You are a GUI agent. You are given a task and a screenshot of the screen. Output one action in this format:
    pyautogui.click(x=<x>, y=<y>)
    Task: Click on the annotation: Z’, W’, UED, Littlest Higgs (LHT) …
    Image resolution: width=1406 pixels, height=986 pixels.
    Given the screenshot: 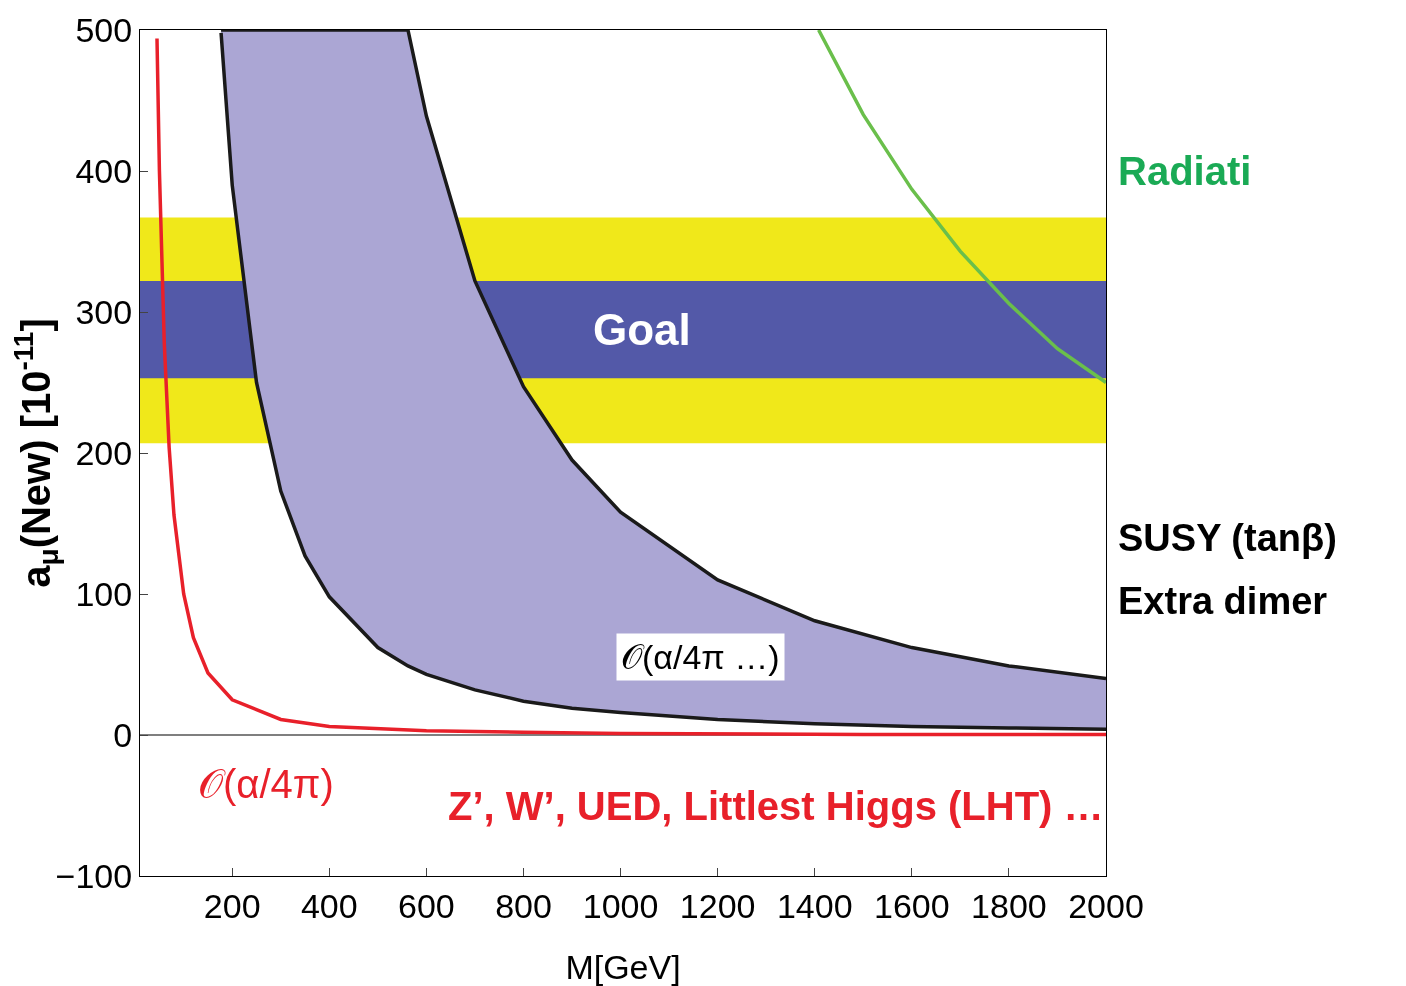 What is the action you would take?
    pyautogui.click(x=776, y=806)
    